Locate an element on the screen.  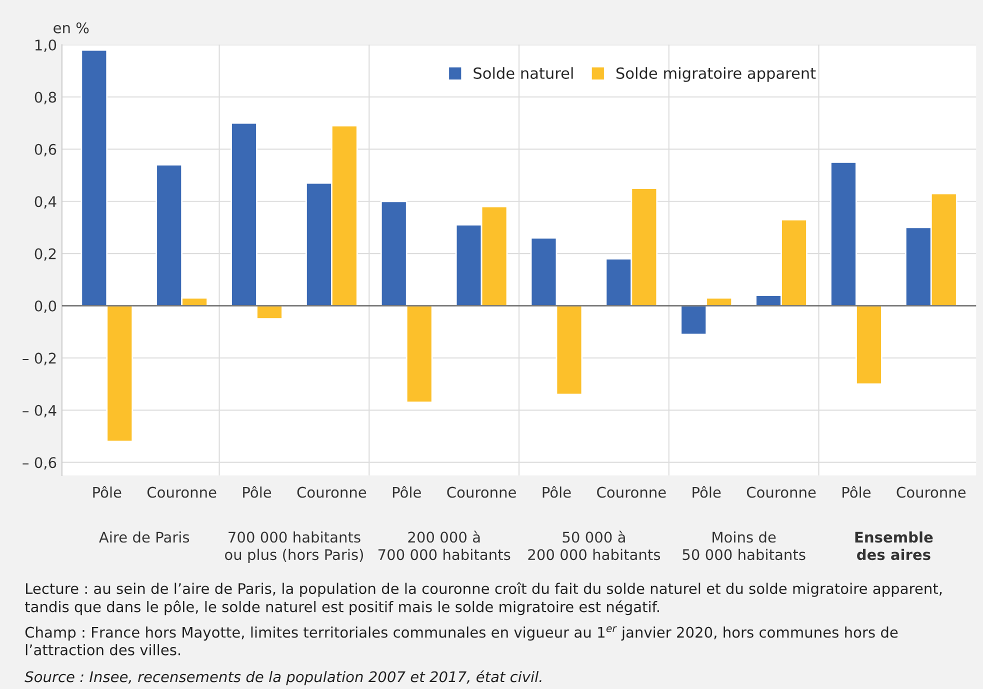
y-tick-label: 1,0 is located at coordinates (45, 46).